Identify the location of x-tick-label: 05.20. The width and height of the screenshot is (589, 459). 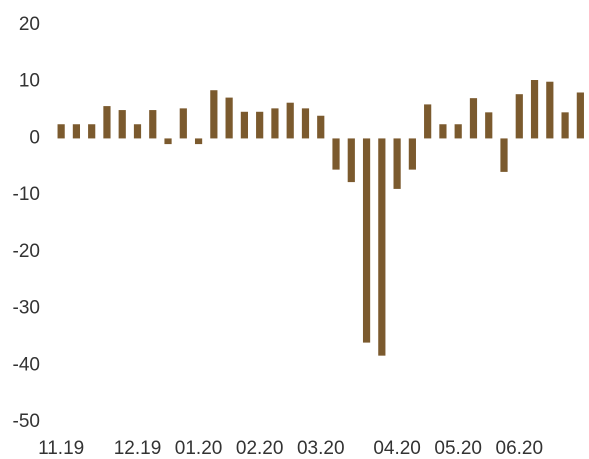
(458, 448).